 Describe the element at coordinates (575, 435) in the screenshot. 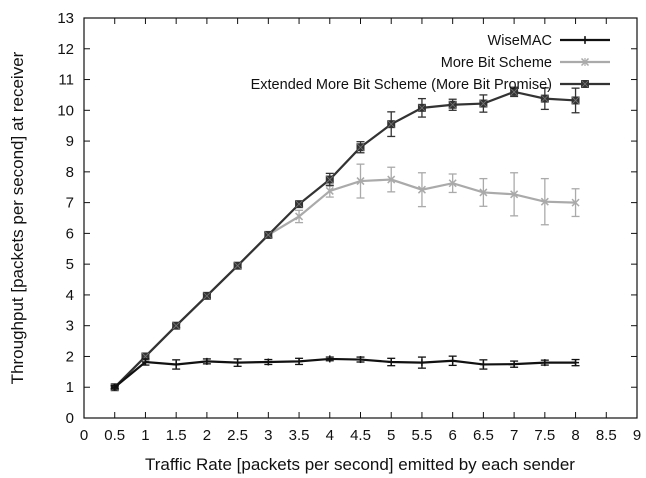

I see `x-tick-label: 8` at that location.